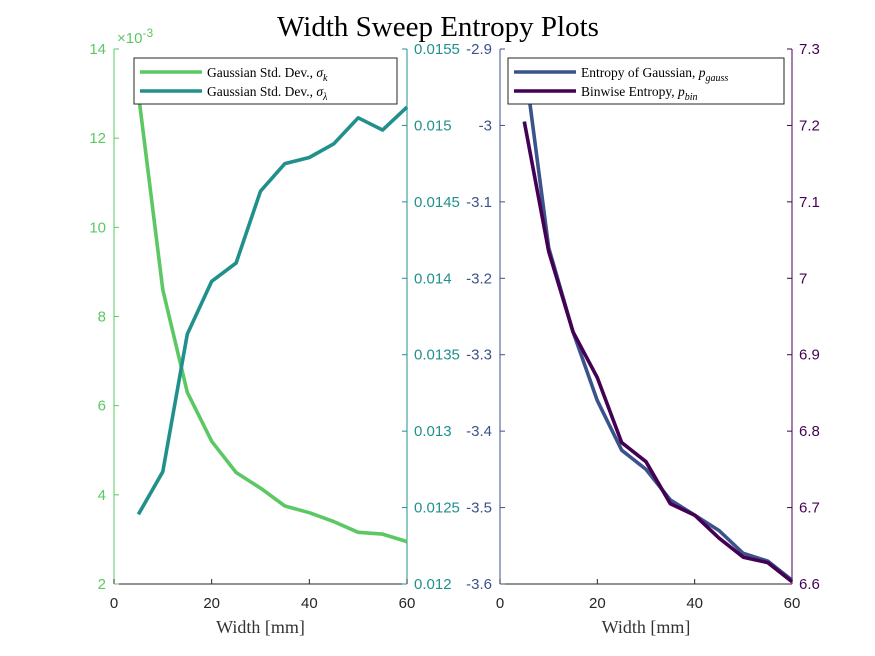 Image resolution: width=875 pixels, height=656 pixels. Describe the element at coordinates (479, 355) in the screenshot. I see `right-left-y-tick-label: -3.3` at that location.